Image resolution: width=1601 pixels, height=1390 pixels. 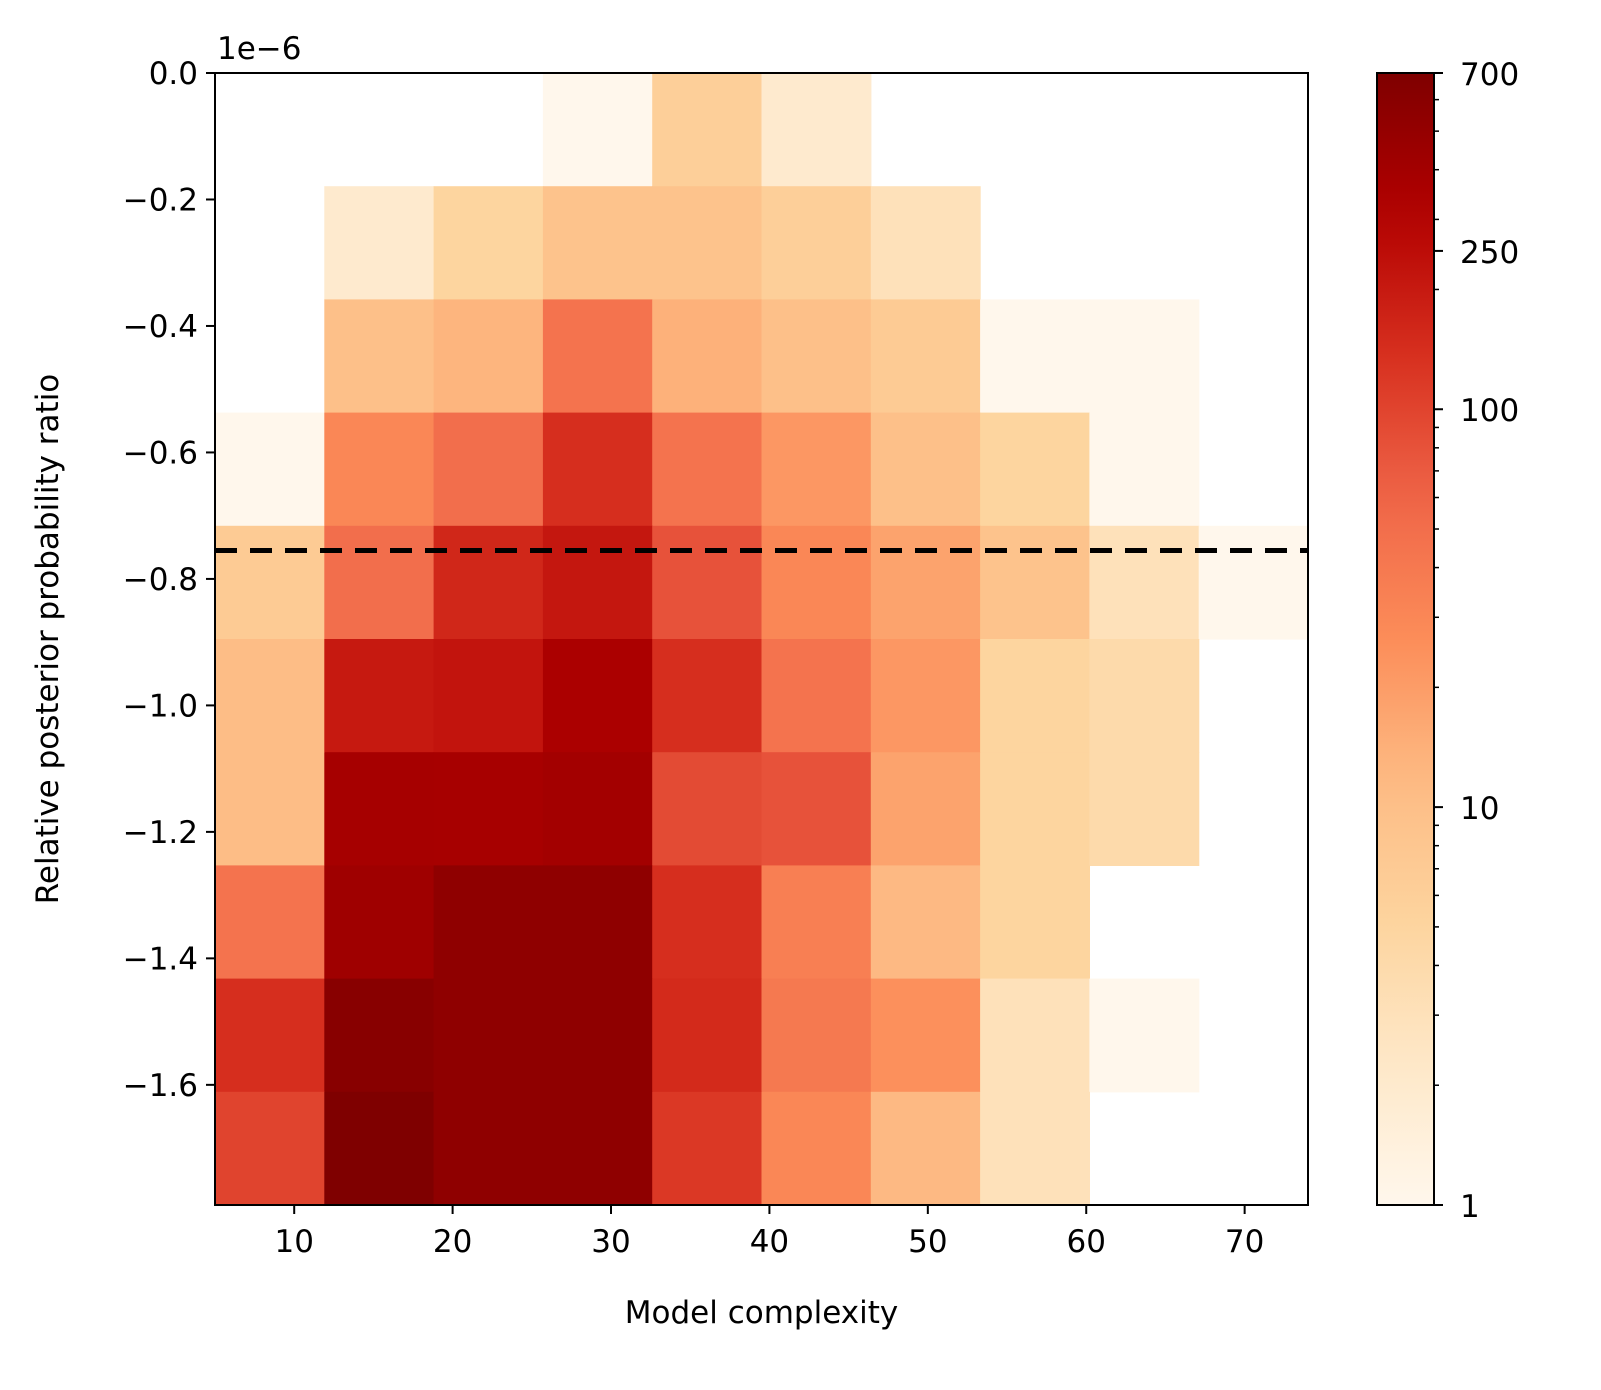 I want to click on y-tick-label: −1.0, so click(x=160, y=706).